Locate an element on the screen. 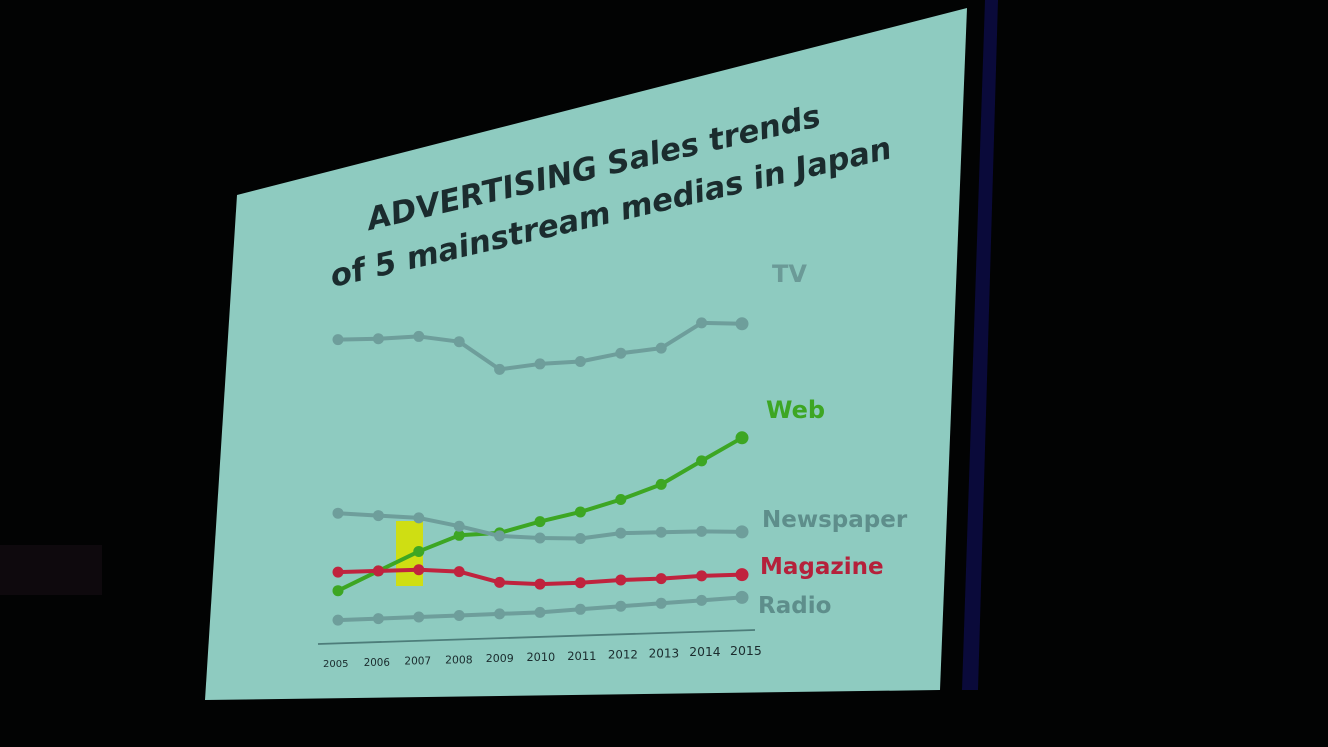 The image size is (1328, 747). x-tick-label: 2014 is located at coordinates (704, 652).